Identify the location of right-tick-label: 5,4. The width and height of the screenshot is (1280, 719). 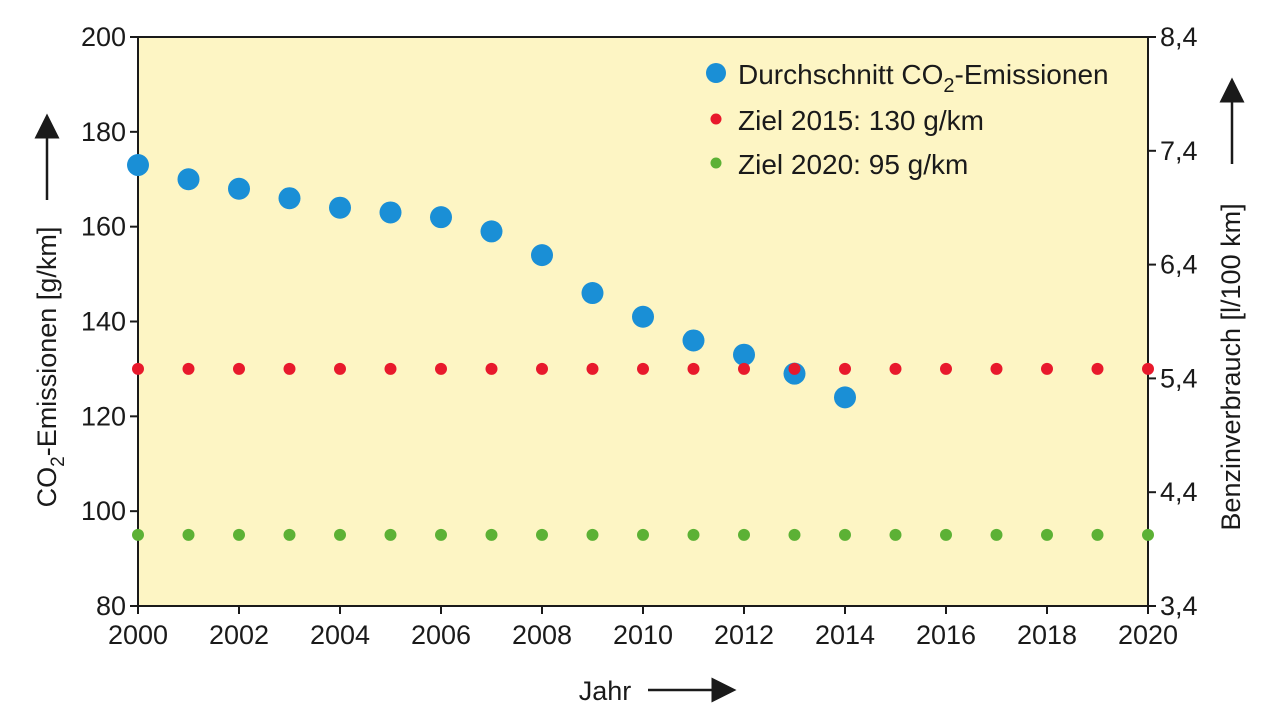
(1179, 378).